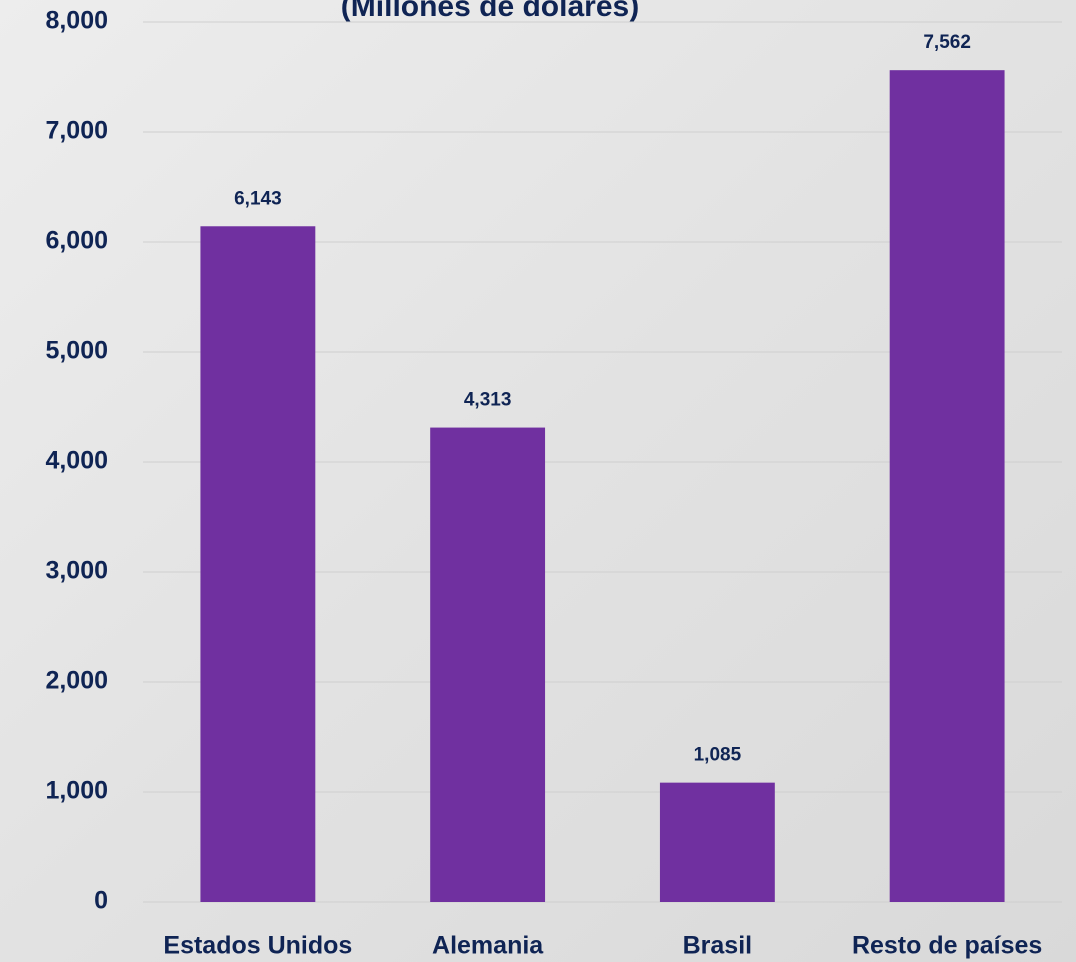  I want to click on y-tick-label: 4,000, so click(76, 461).